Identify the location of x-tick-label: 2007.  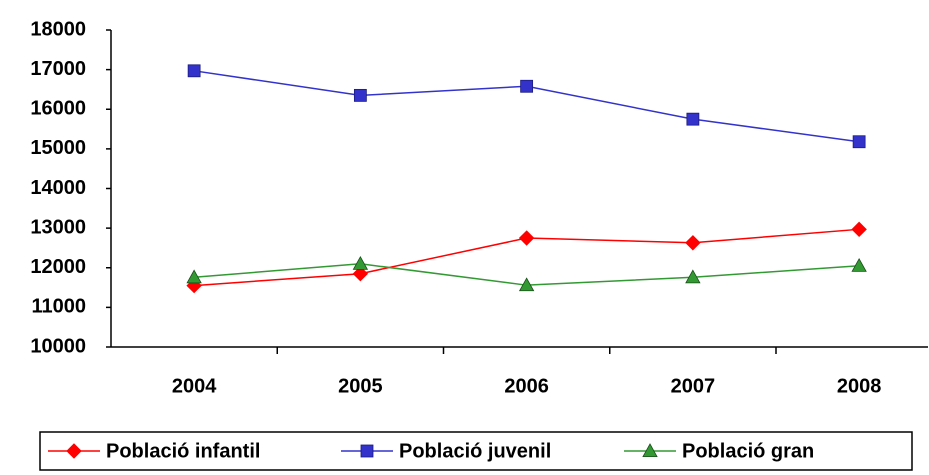
(693, 386).